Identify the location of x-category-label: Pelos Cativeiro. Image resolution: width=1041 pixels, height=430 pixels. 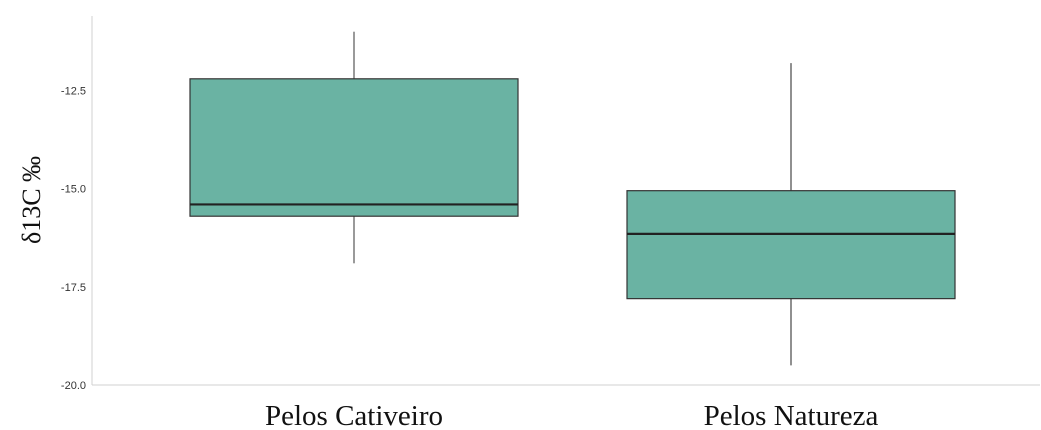
(354, 415).